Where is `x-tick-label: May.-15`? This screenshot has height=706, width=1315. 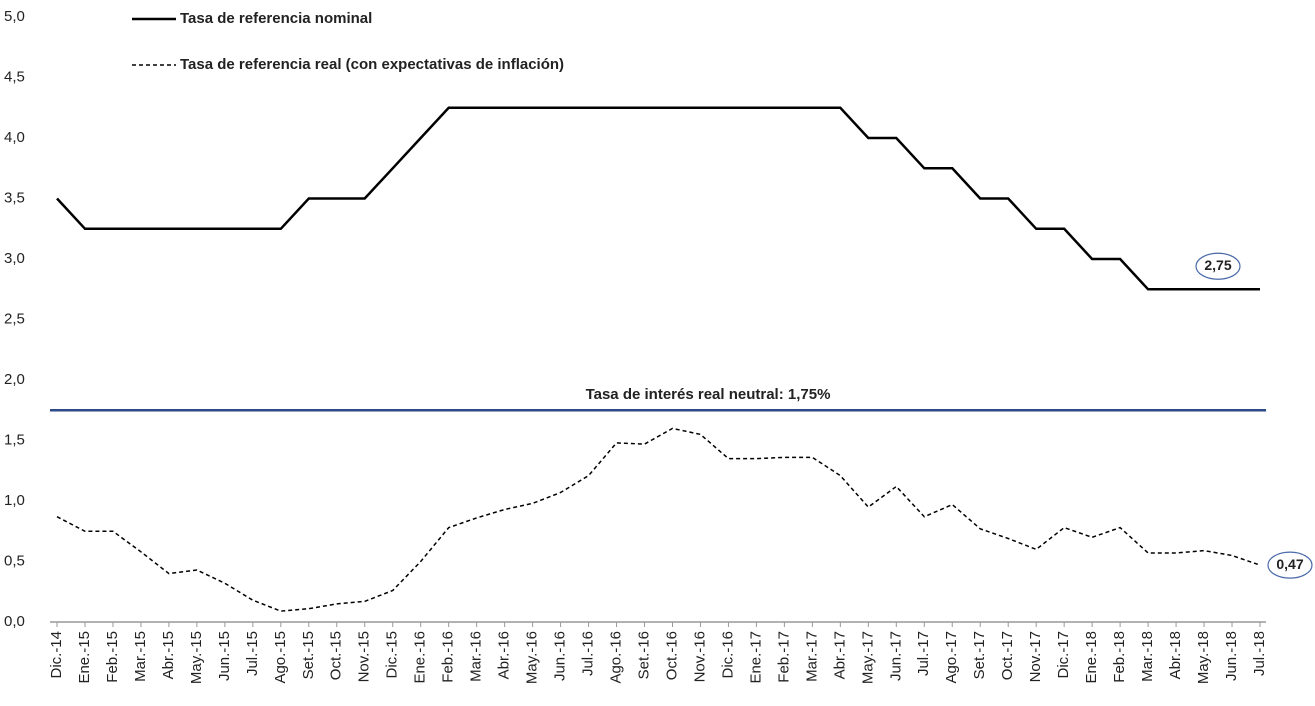
x-tick-label: May.-15 is located at coordinates (196, 657).